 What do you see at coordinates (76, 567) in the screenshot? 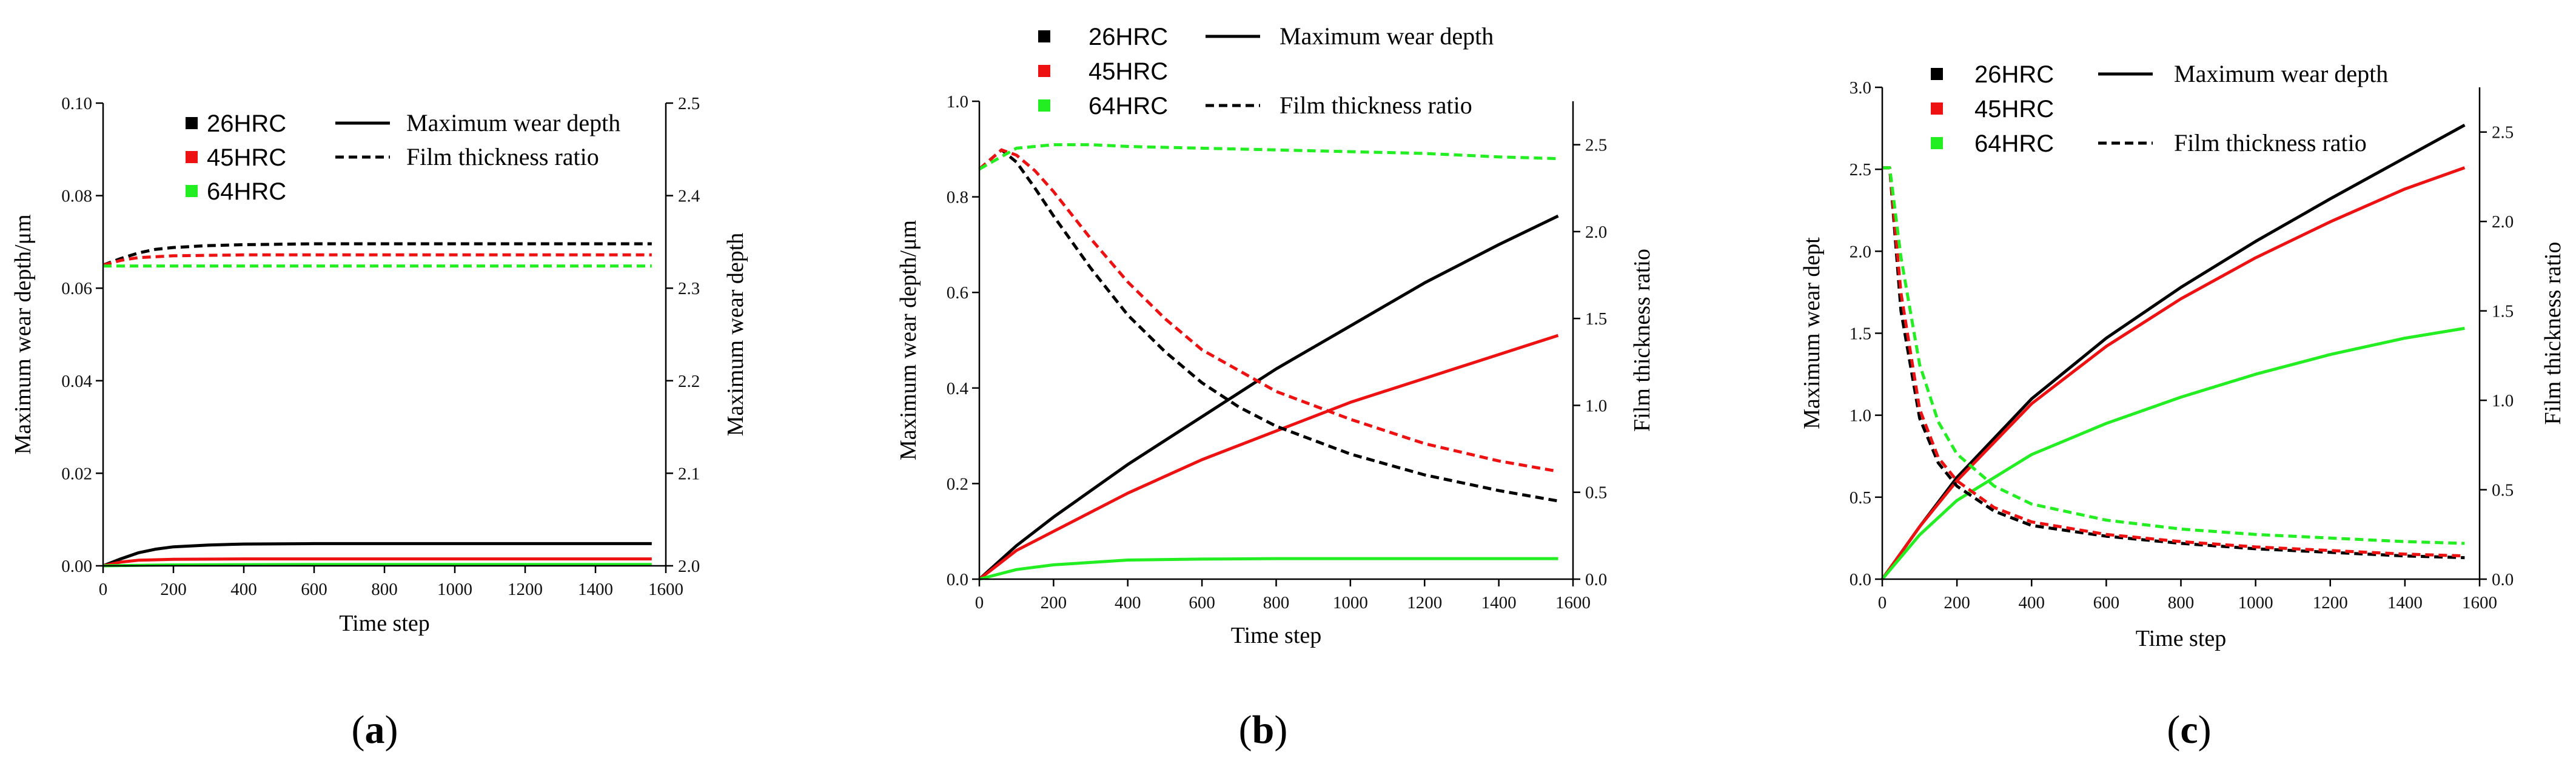
I see `y-tick-label-left: 0.00` at bounding box center [76, 567].